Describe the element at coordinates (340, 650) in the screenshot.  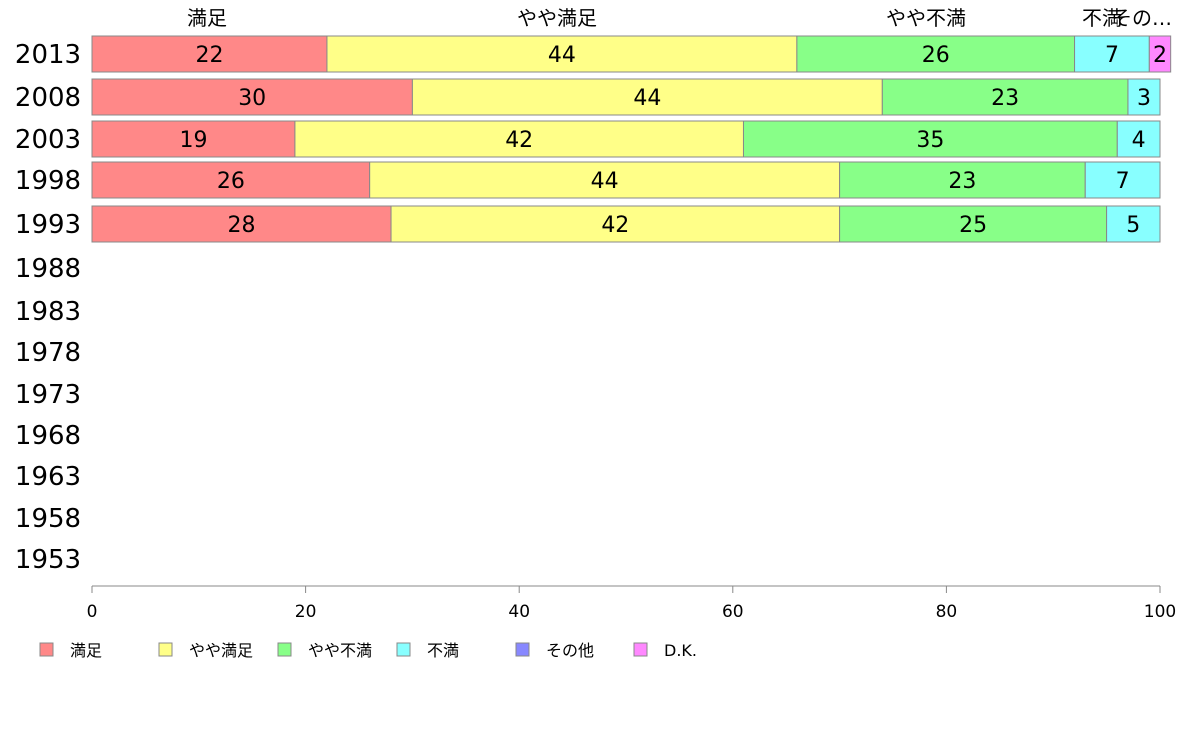
I see `legend-label: やや不満` at that location.